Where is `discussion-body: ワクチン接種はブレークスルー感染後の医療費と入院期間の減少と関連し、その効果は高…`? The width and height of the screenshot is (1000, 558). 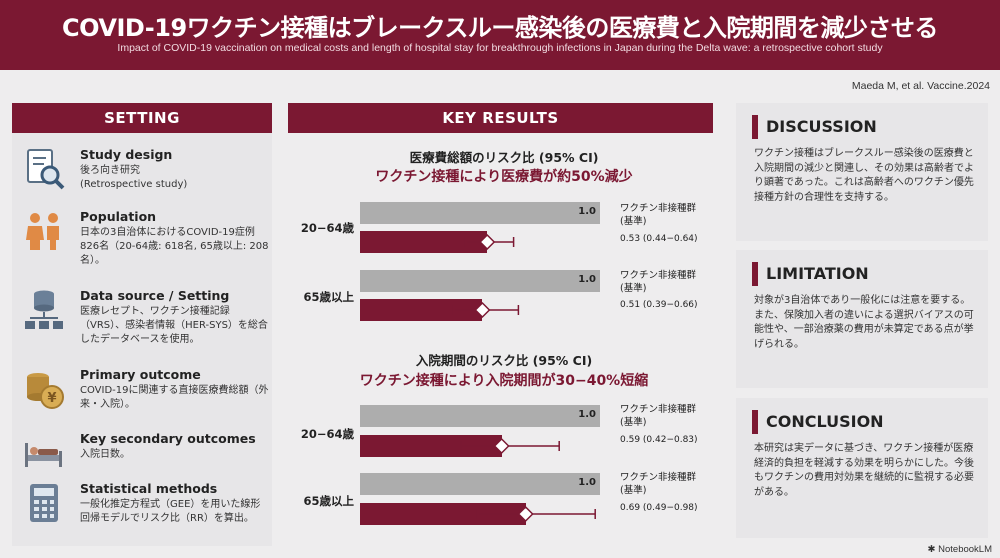 discussion-body: ワクチン接種はブレークスルー感染後の医療費と入院期間の減少と関連し、その効果は高… is located at coordinates (864, 175).